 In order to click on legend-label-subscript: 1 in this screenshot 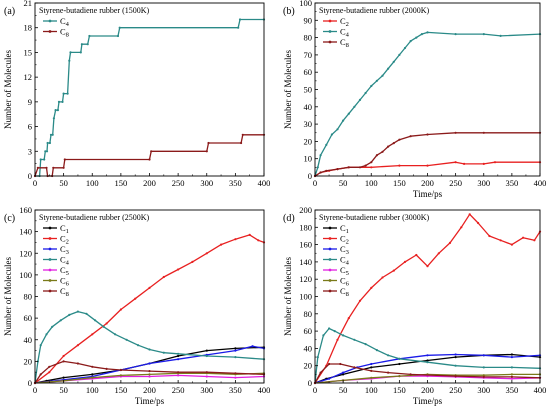, I will do `click(347, 231)`.